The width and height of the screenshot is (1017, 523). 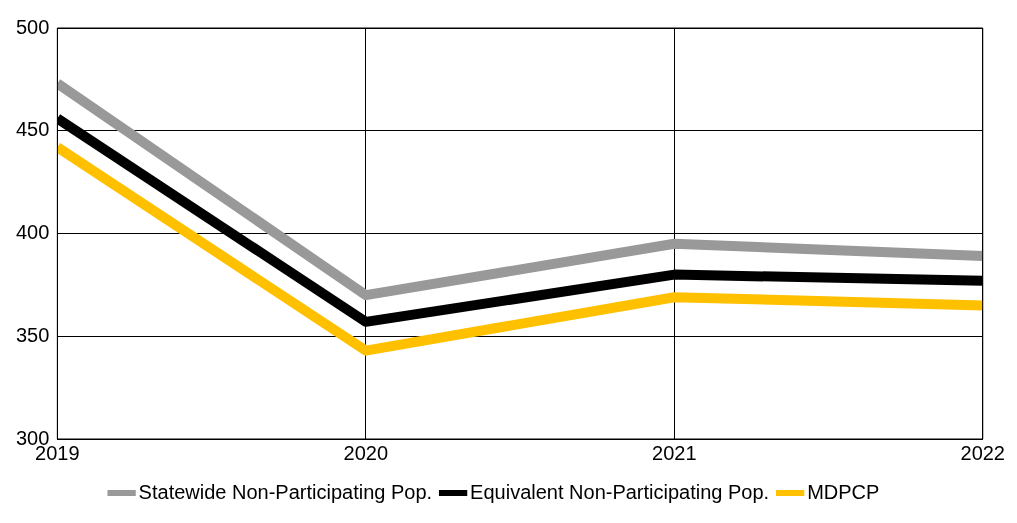 I want to click on x-tick-label: 2022, so click(x=982, y=452).